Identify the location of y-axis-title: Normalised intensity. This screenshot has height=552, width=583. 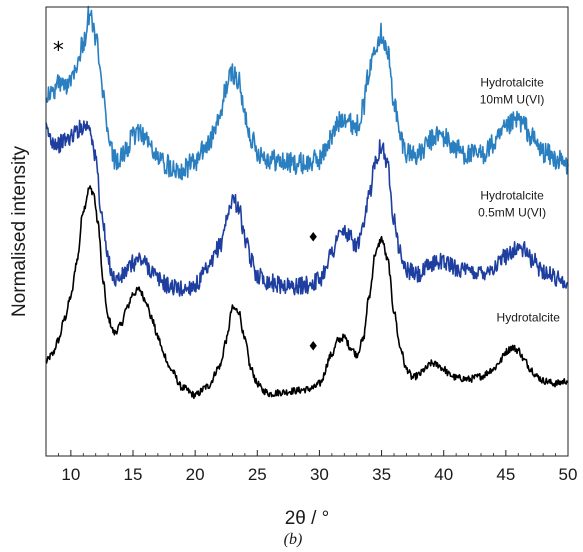
(19, 231).